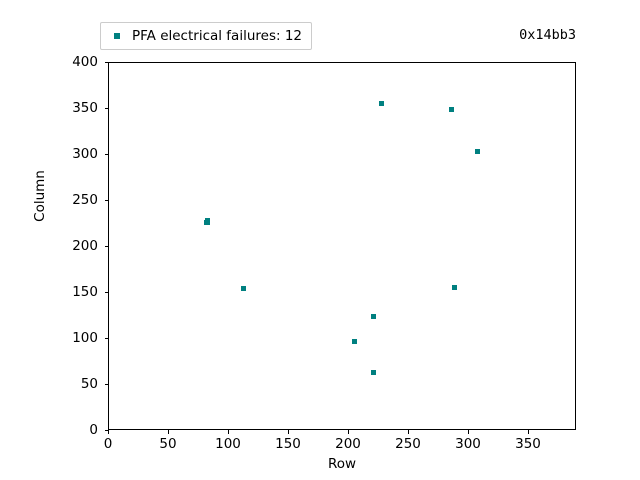 This screenshot has width=640, height=480. What do you see at coordinates (93, 430) in the screenshot?
I see `y-tick-label: 0` at bounding box center [93, 430].